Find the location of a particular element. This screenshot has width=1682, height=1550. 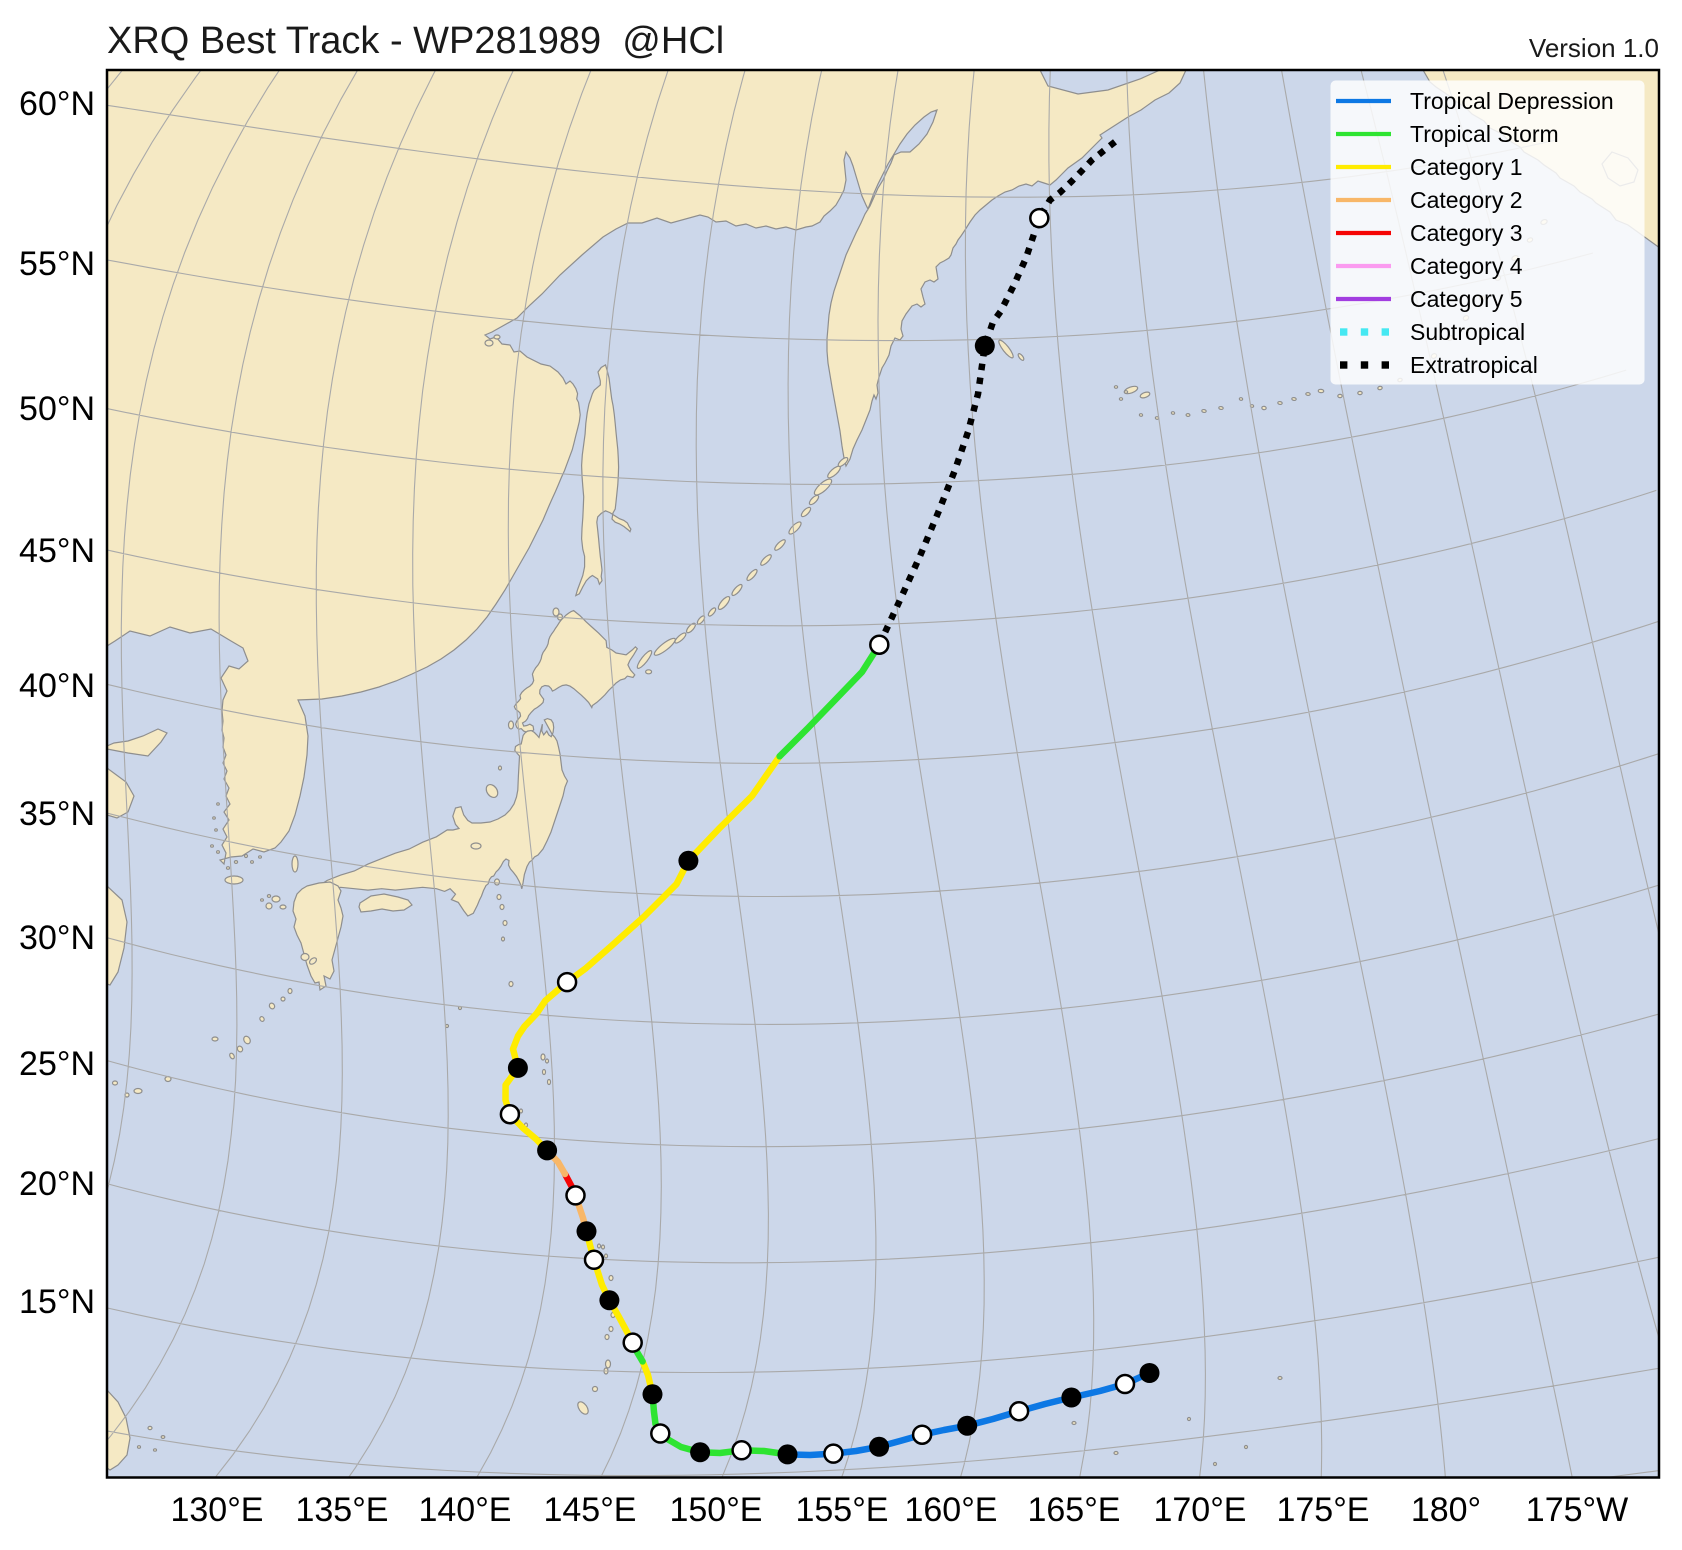

svg-text: 165°E is located at coordinates (1073, 1510).